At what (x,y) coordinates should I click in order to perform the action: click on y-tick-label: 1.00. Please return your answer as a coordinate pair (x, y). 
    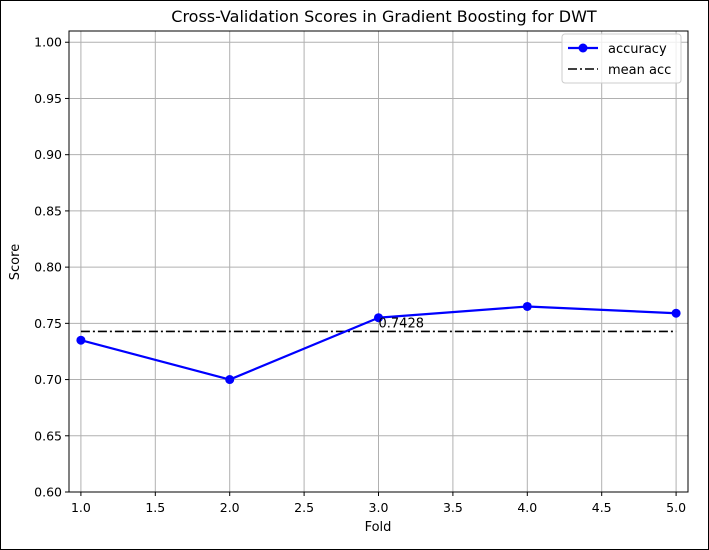
    Looking at the image, I should click on (48, 42).